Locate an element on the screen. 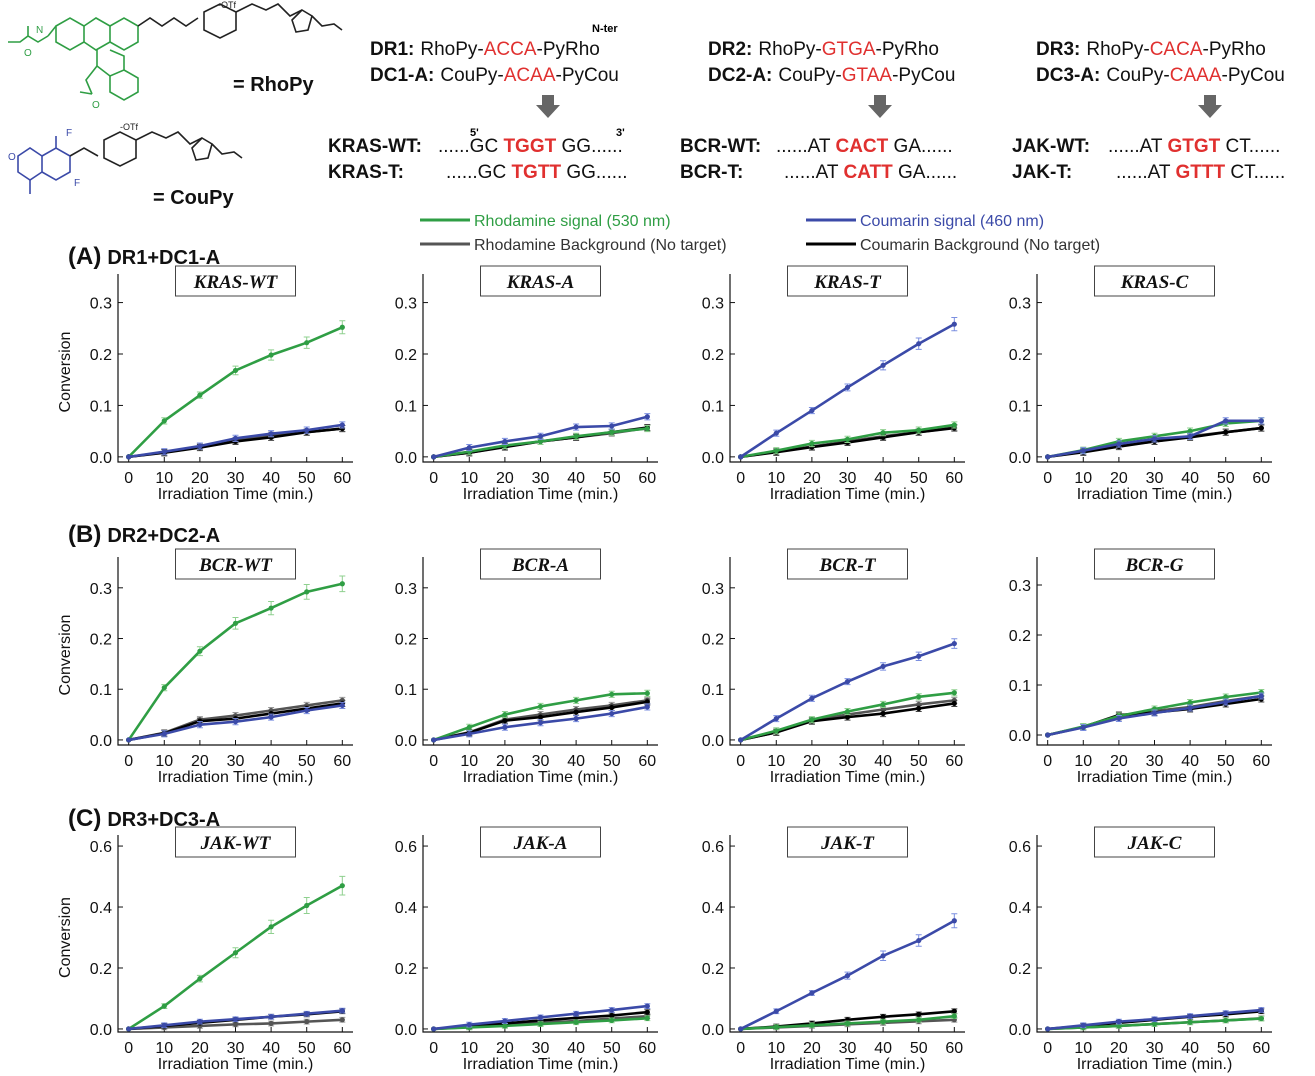  cou-o-label: O is located at coordinates (12, 157).